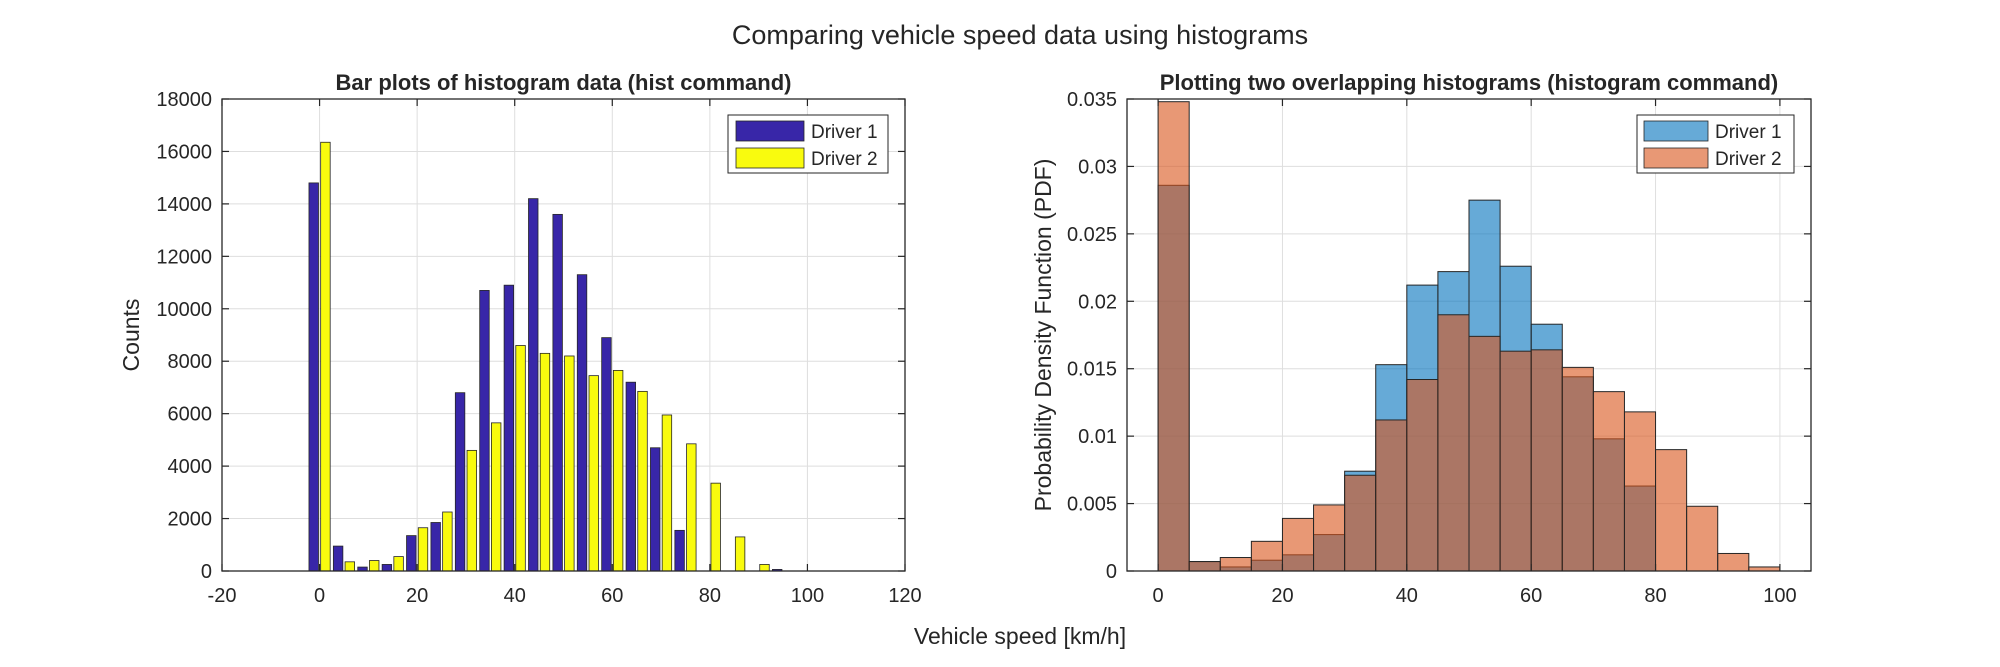 Image resolution: width=2000 pixels, height=667 pixels. What do you see at coordinates (1748, 132) in the screenshot?
I see `right-legend-label-driver-1: Driver 1` at bounding box center [1748, 132].